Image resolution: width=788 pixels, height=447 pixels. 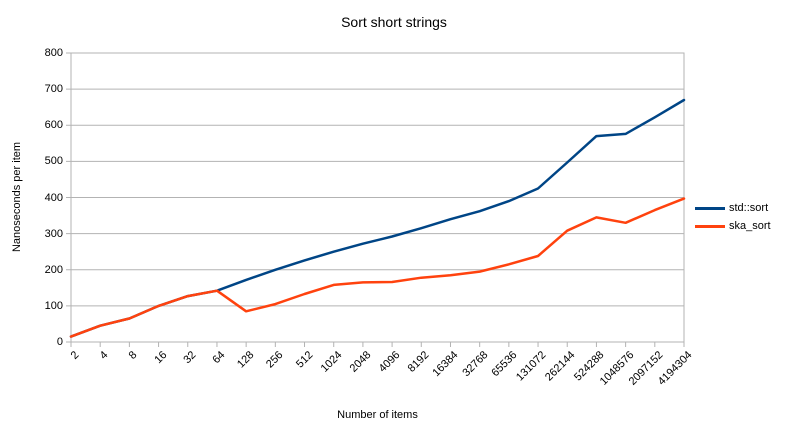 I want to click on legend-swatch-std-sort, so click(x=710, y=208).